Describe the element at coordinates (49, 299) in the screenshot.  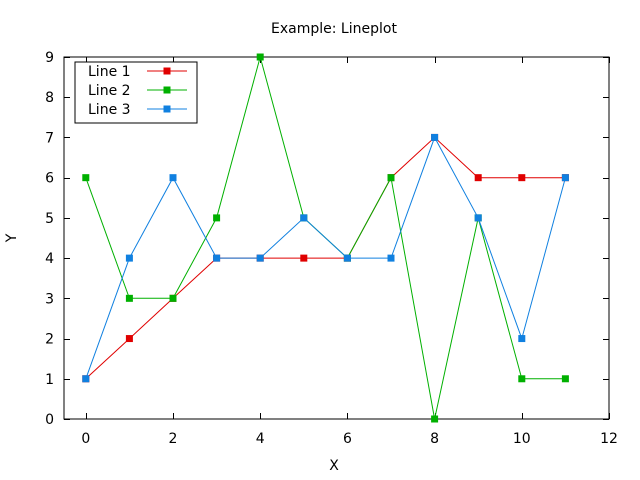
I see `y-tick-label: 3` at that location.